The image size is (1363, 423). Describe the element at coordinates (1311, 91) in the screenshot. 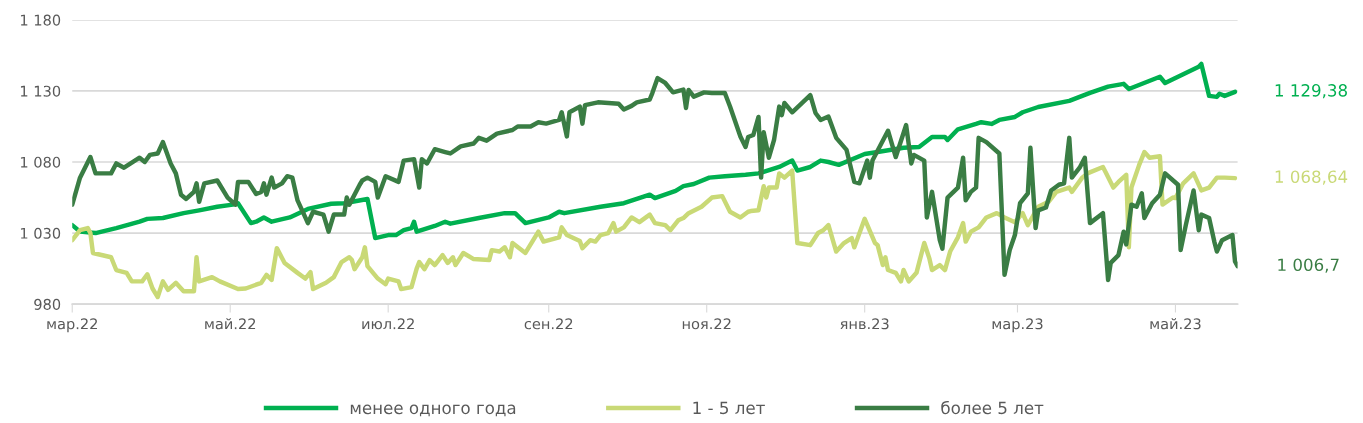

I see `annotation: 1 129,38` at that location.